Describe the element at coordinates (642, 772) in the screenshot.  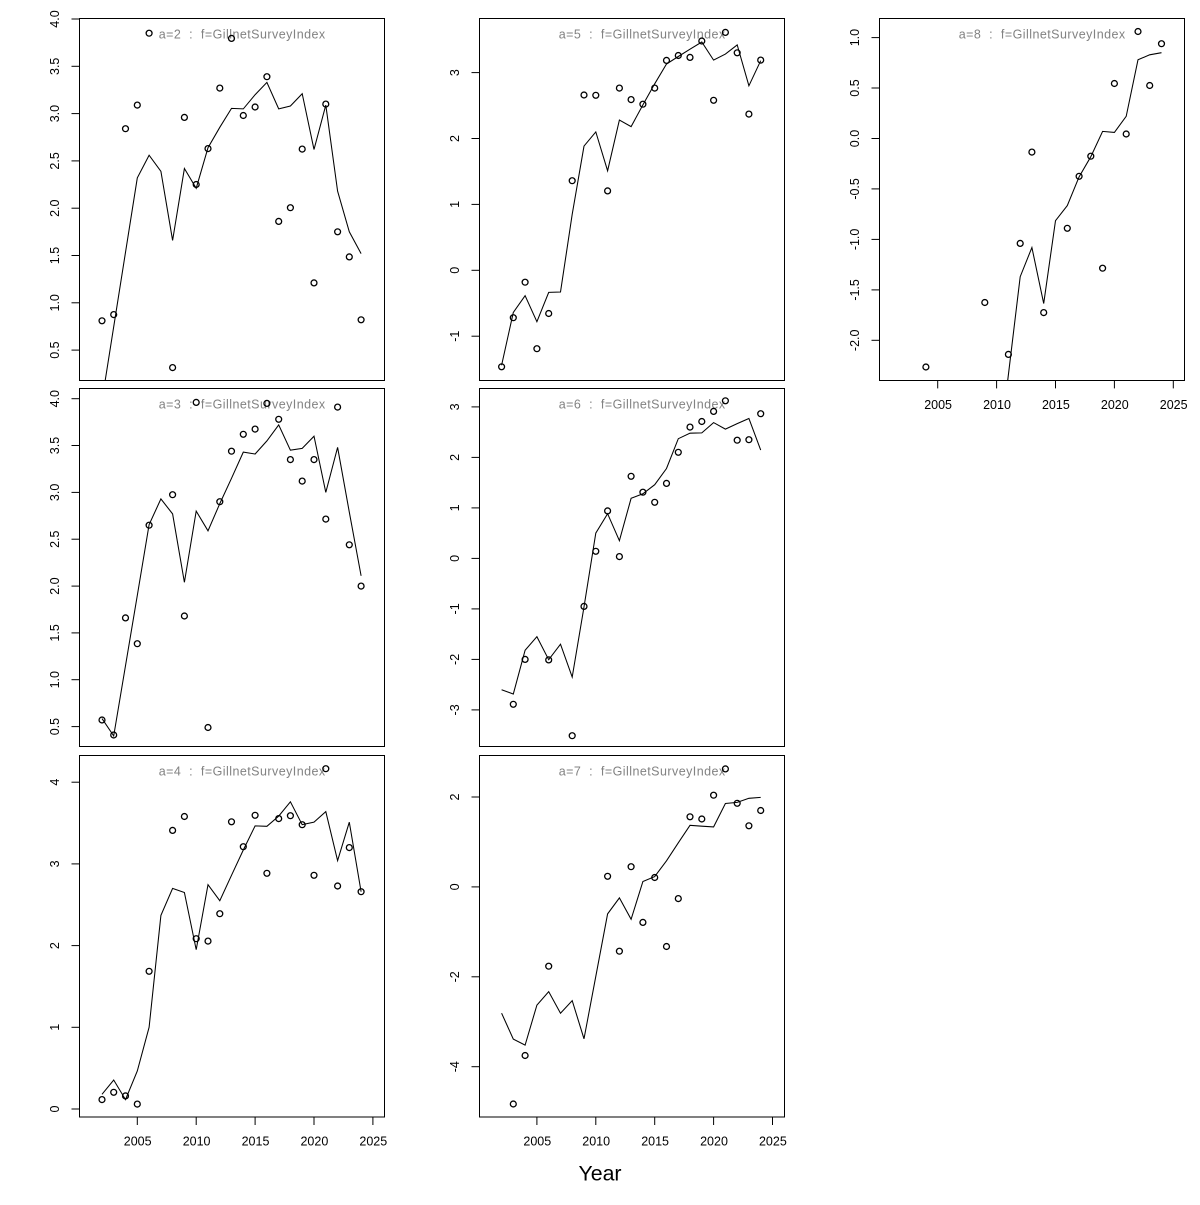
I see `svg-text: a=7 : f=GillnetSurveyIndex` at that location.